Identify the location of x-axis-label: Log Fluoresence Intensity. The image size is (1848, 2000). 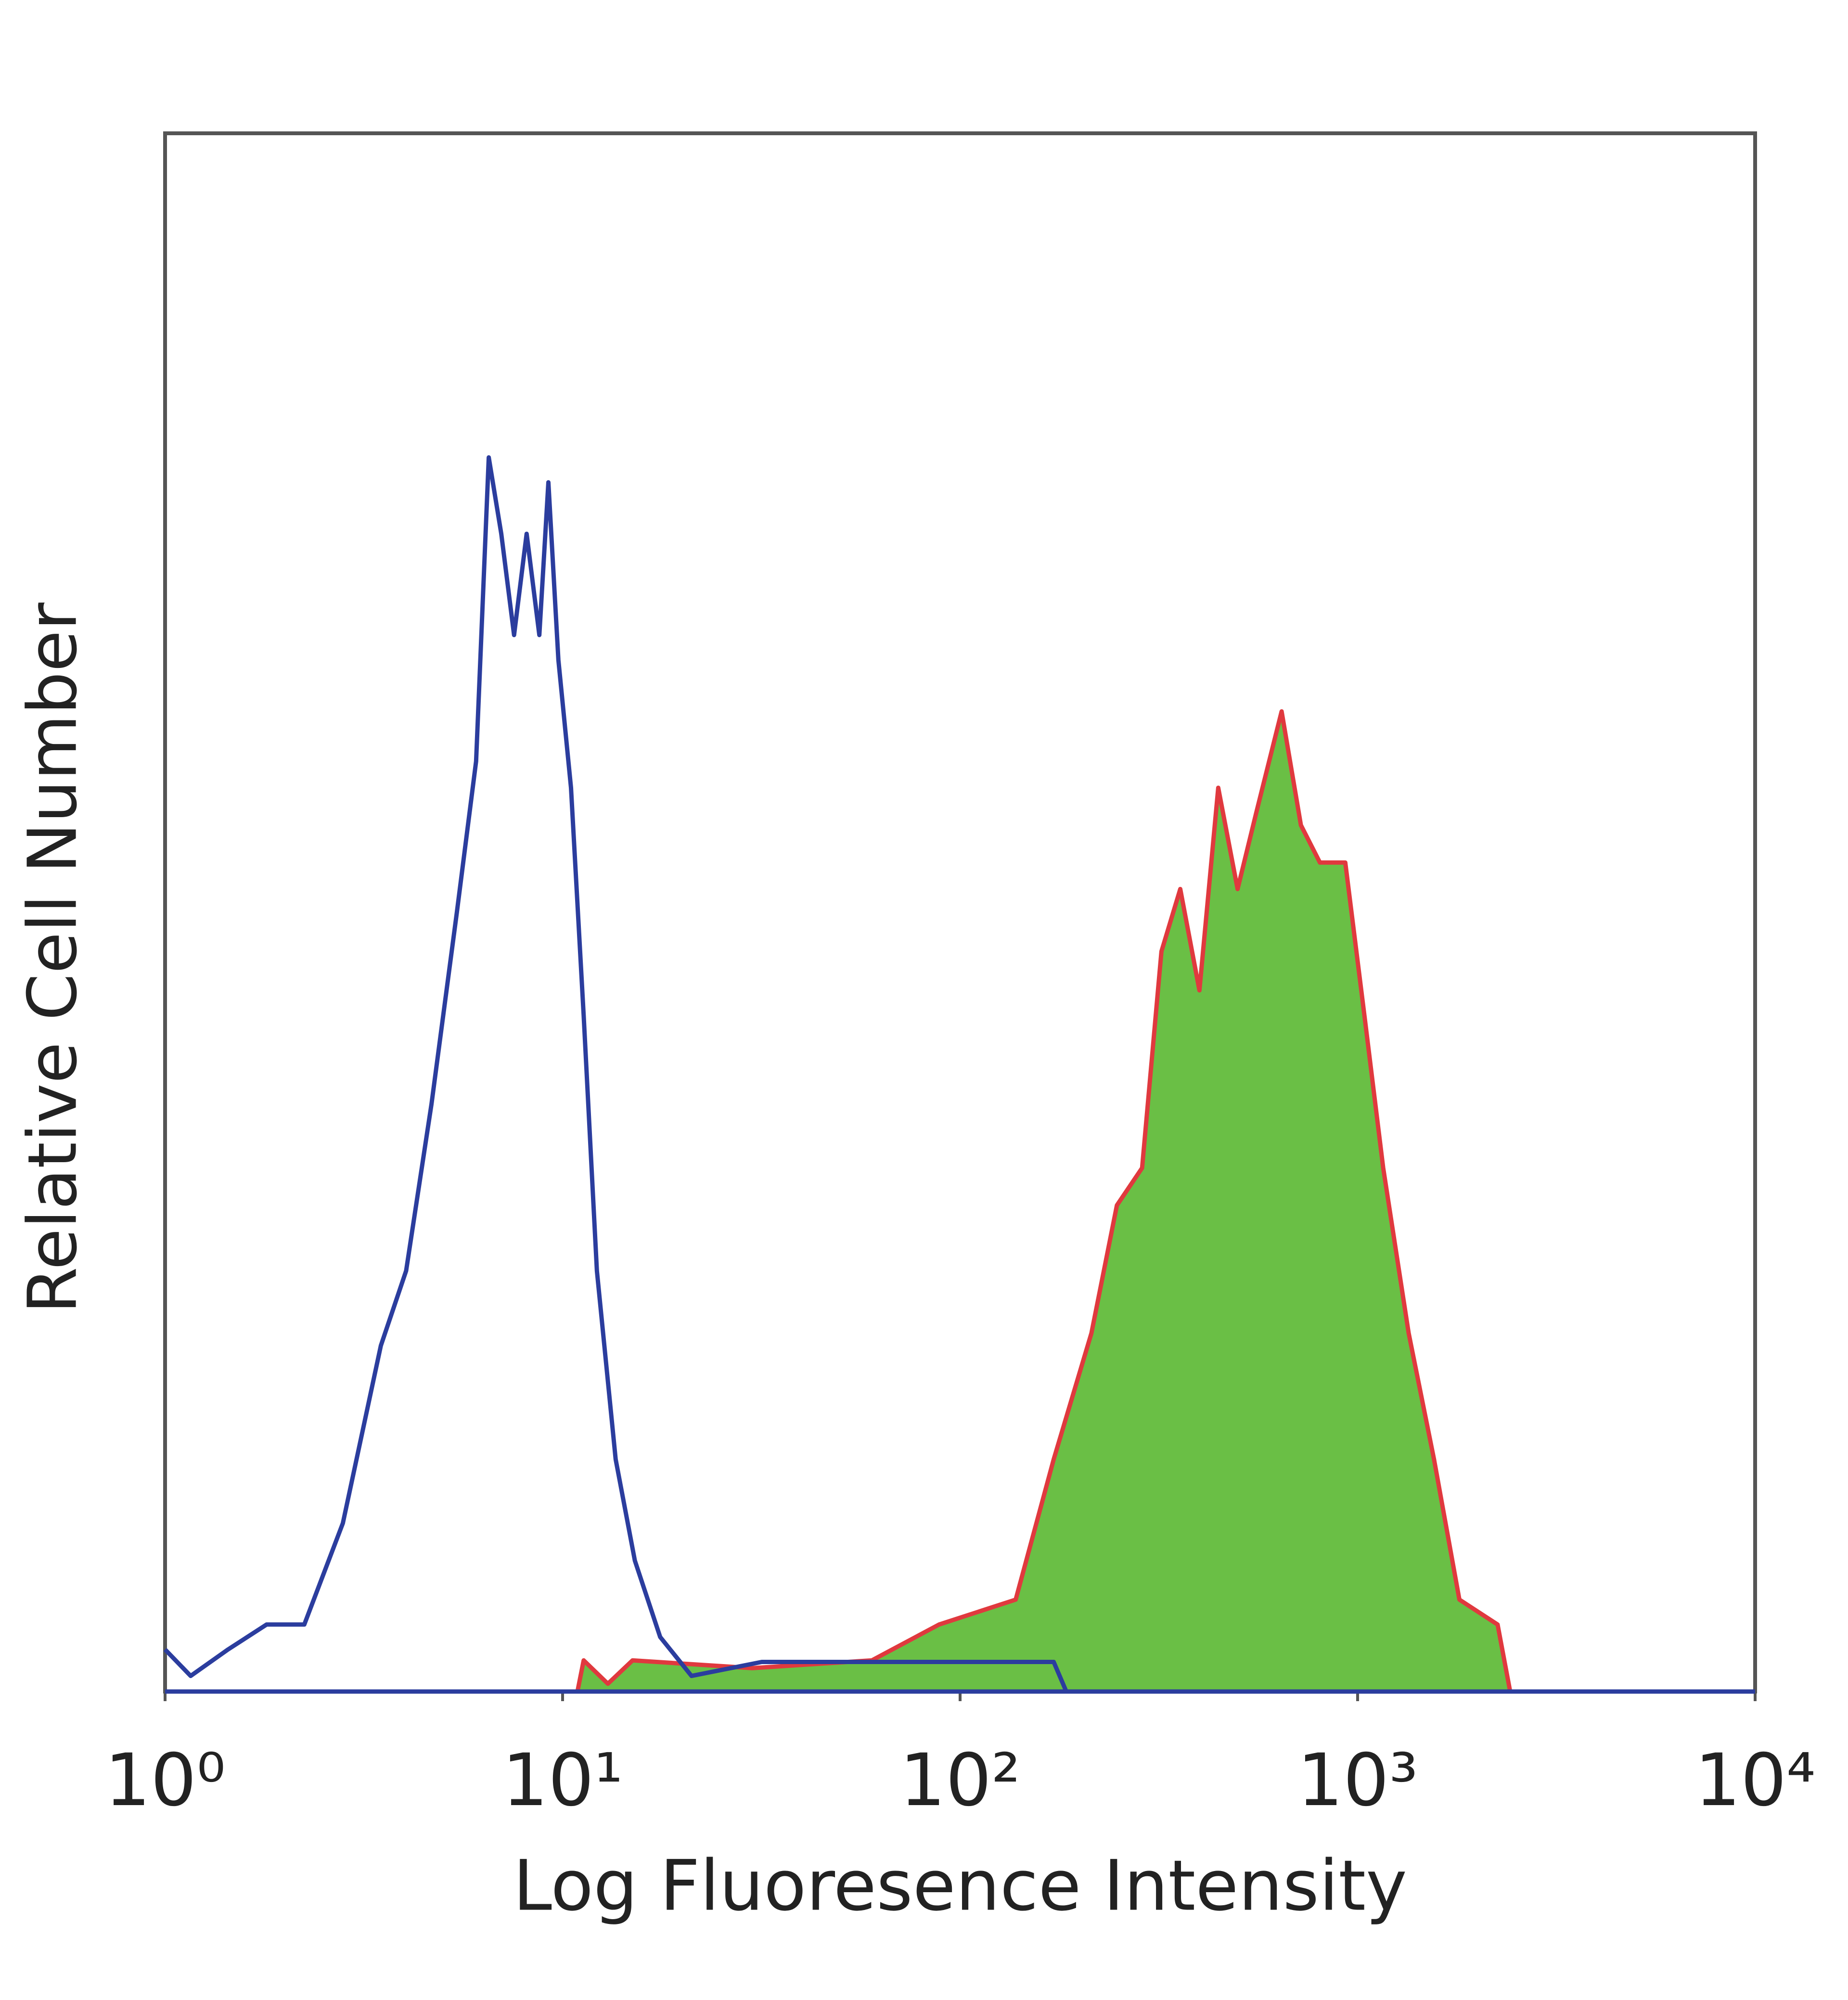
(960, 1886).